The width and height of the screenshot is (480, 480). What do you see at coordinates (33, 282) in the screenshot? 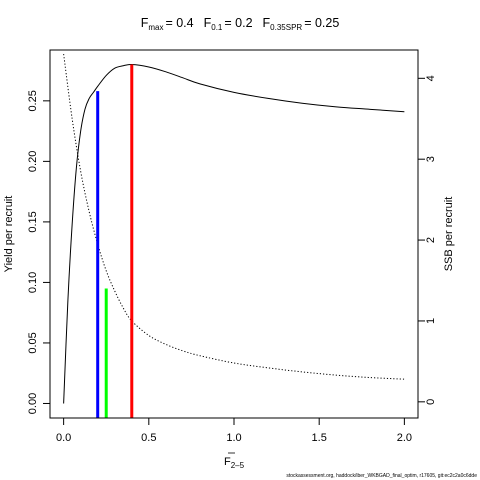
I see `y-left-tick-label: 0.10` at bounding box center [33, 282].